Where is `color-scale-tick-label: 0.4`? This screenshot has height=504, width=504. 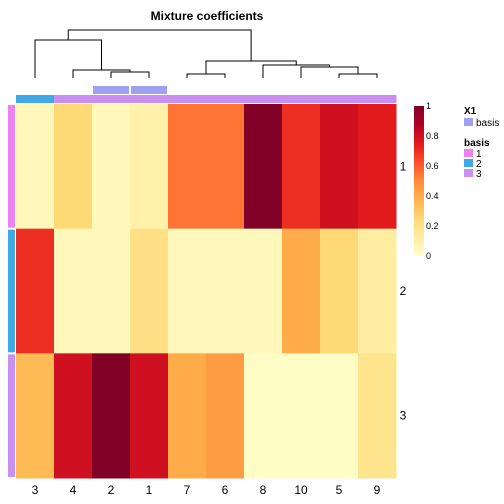
color-scale-tick-label: 0.4 is located at coordinates (432, 196).